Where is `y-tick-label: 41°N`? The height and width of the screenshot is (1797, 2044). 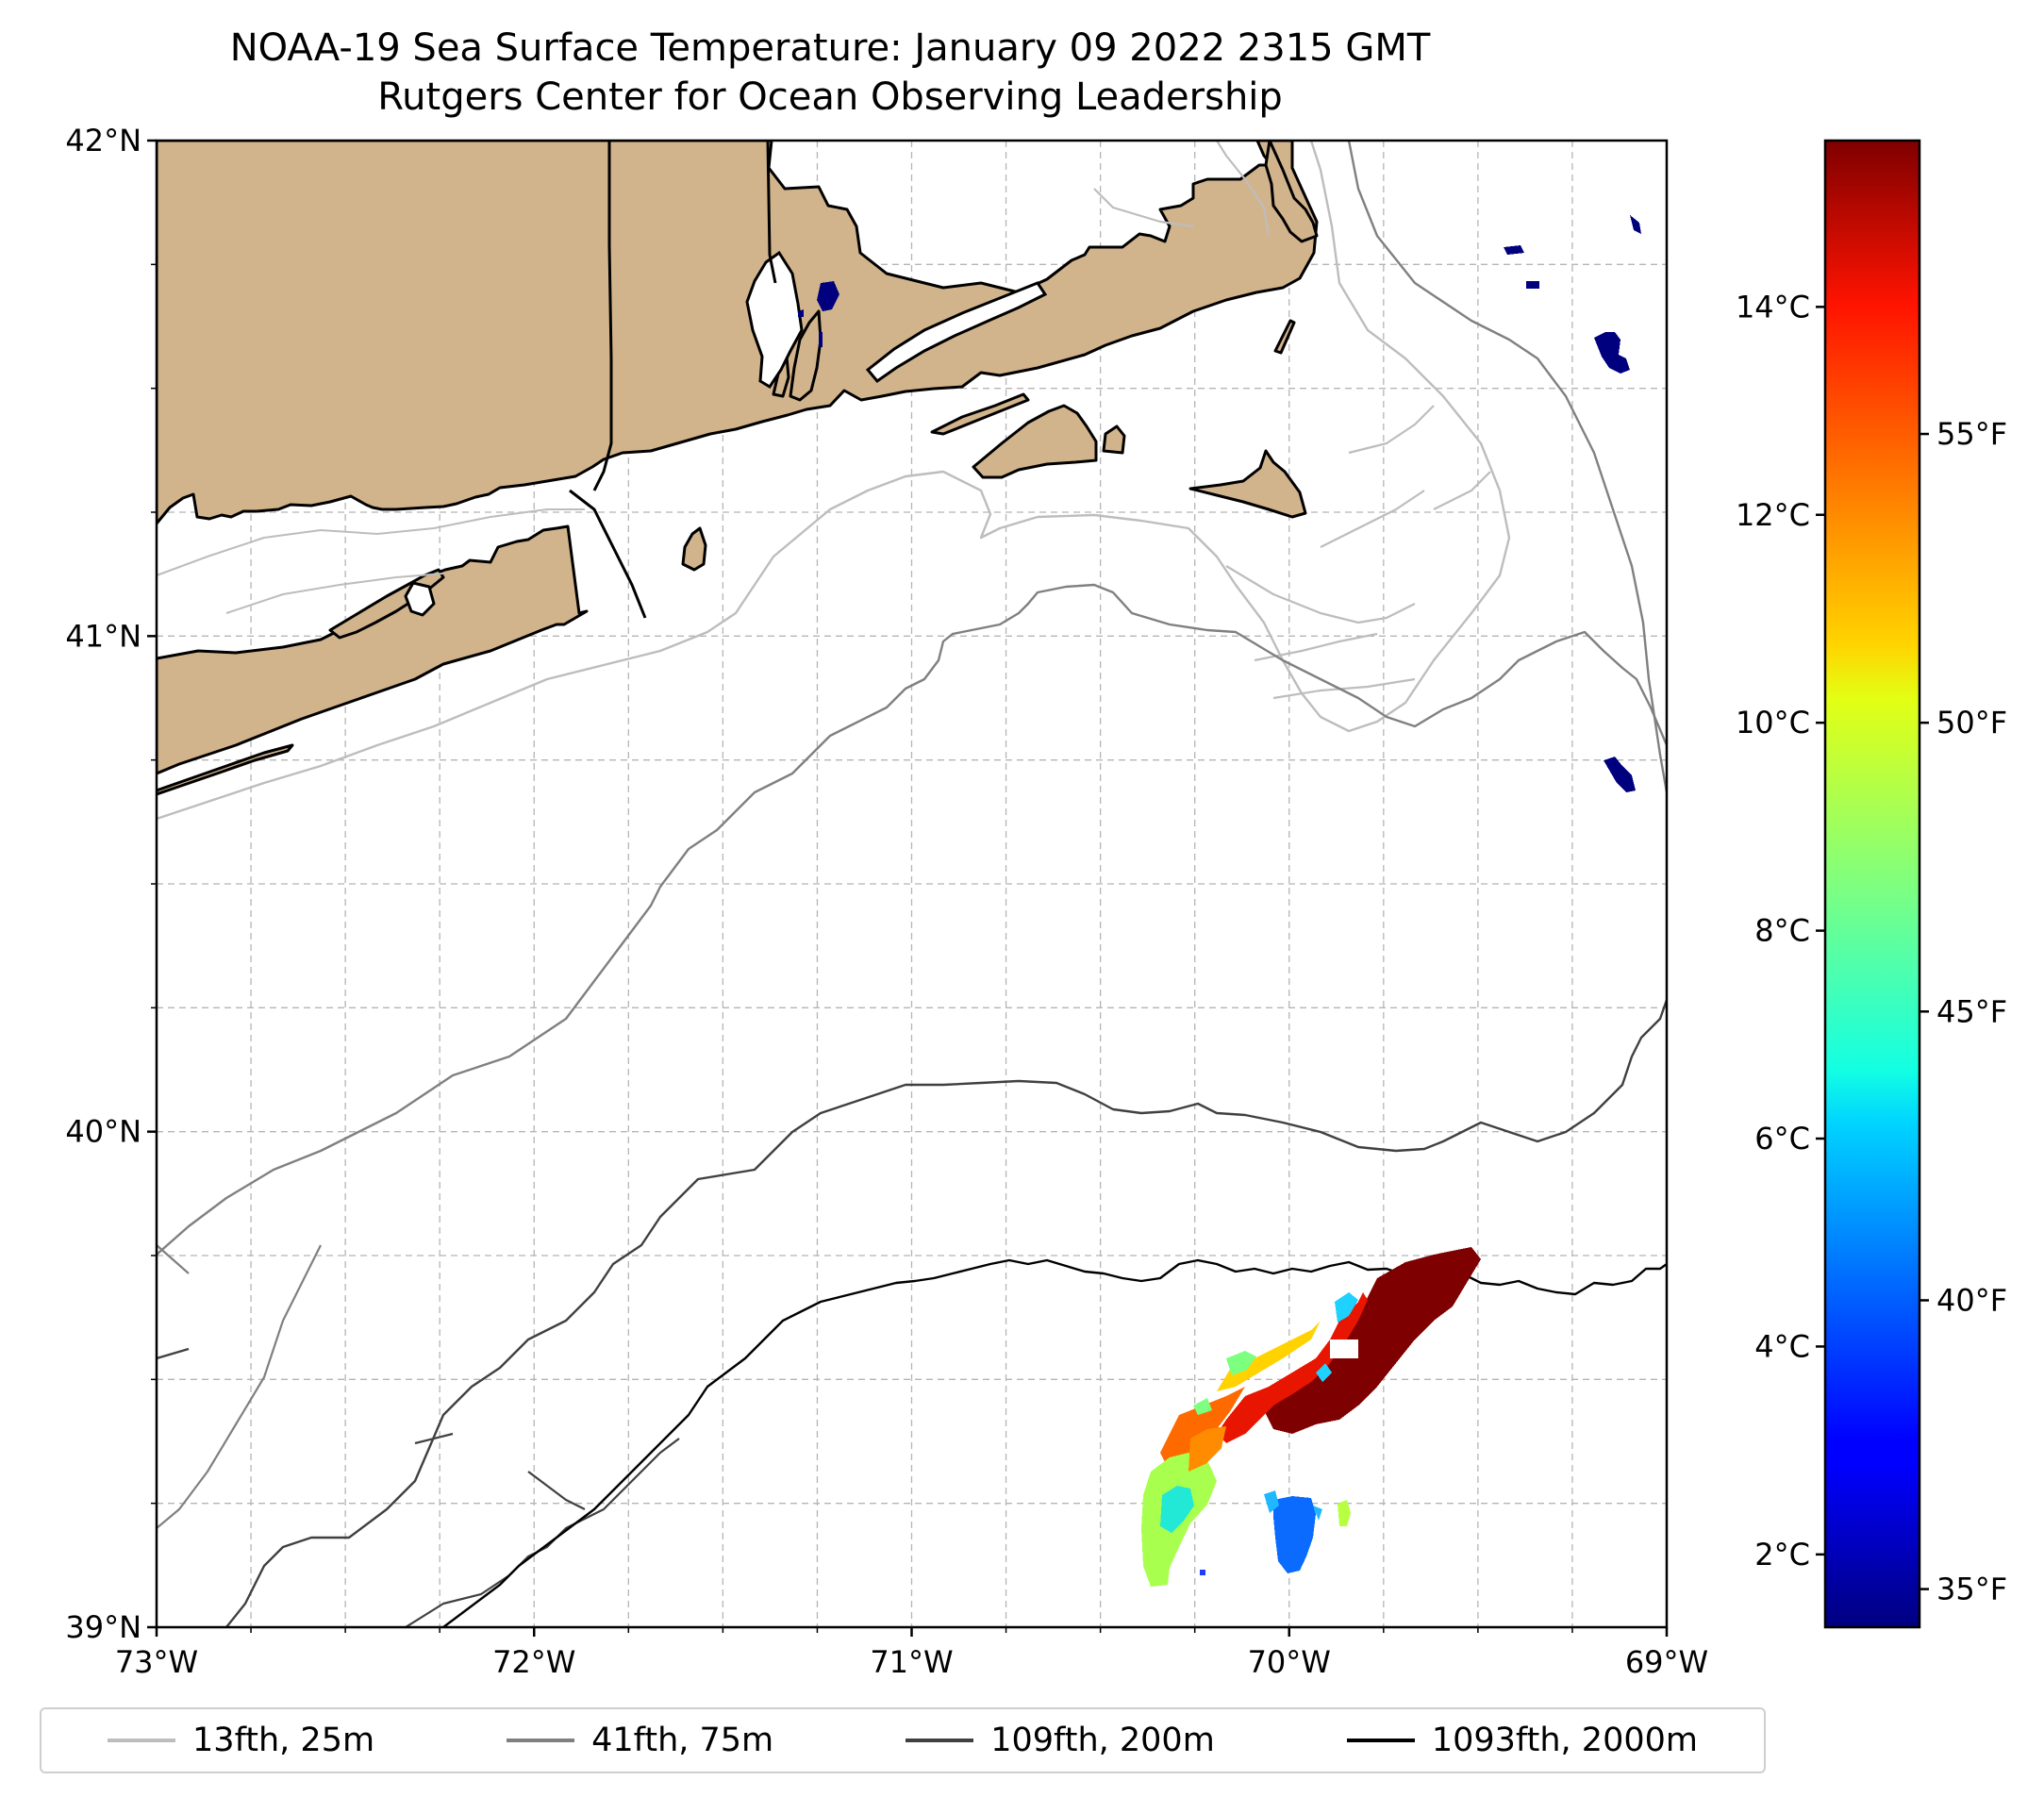 y-tick-label: 41°N is located at coordinates (103, 636).